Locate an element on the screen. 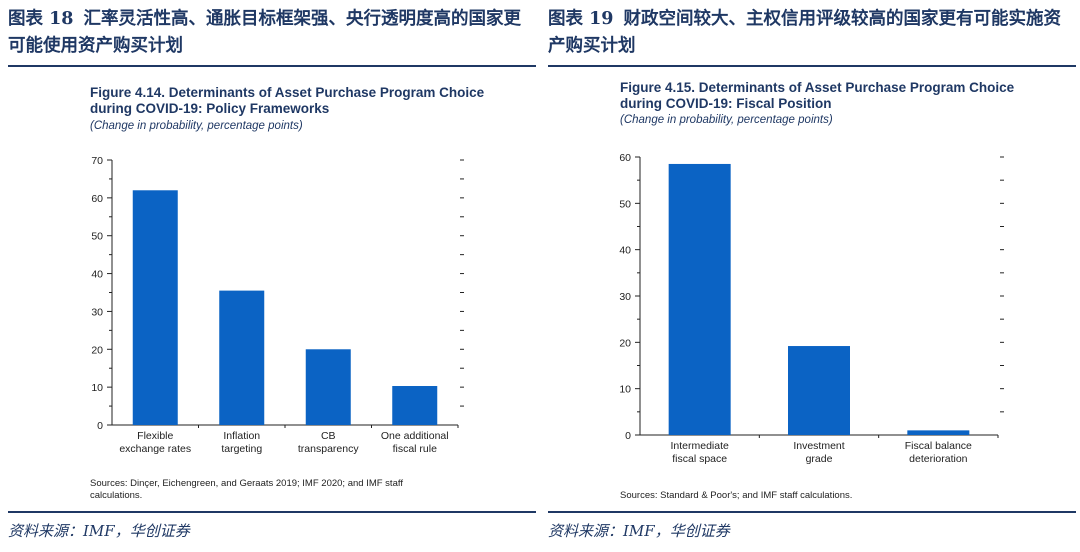 The width and height of the screenshot is (1080, 552). report-figure-caption: 汇率灵活性高、通胀目标框架强、央行透明度高的国家更可能使用资产购买计划 is located at coordinates (264, 32).